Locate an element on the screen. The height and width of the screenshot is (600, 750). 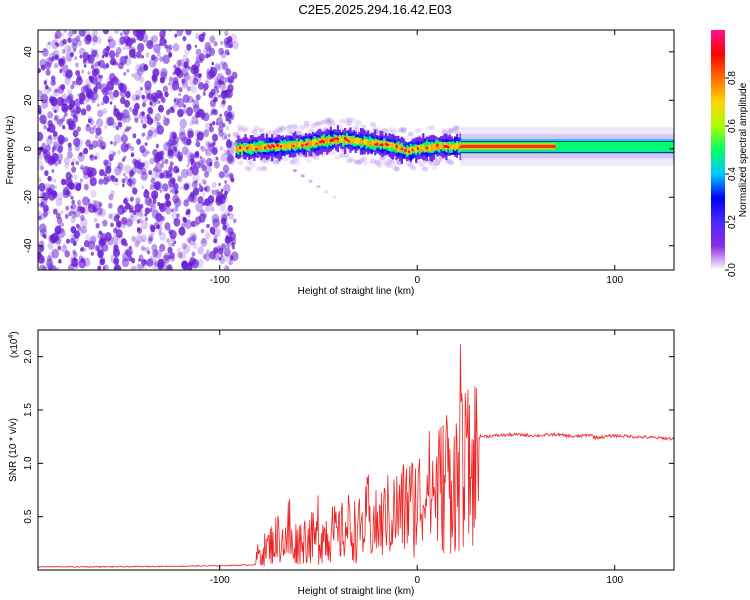
y-tick-label: 40 is located at coordinates (28, 52).